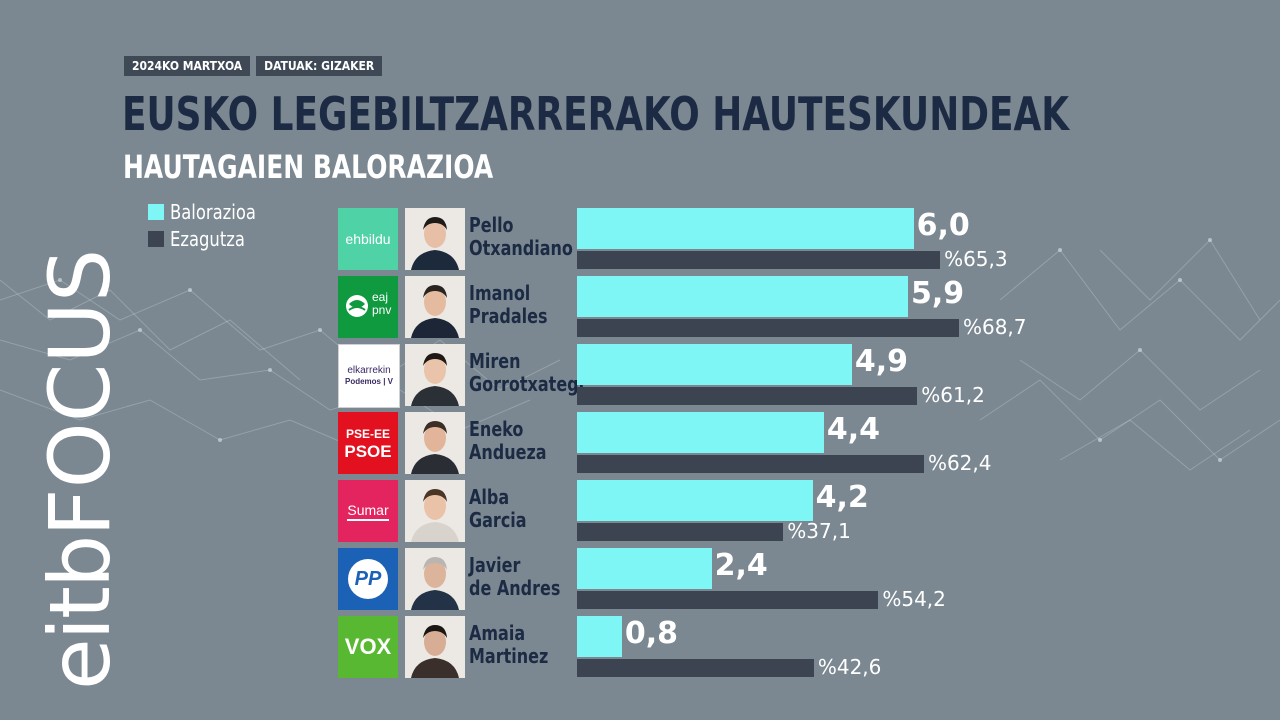 Image resolution: width=1280 pixels, height=720 pixels. I want to click on chart-row: eaj pnv Imanol Pradales 5,9 %68,7, so click(640, 307).